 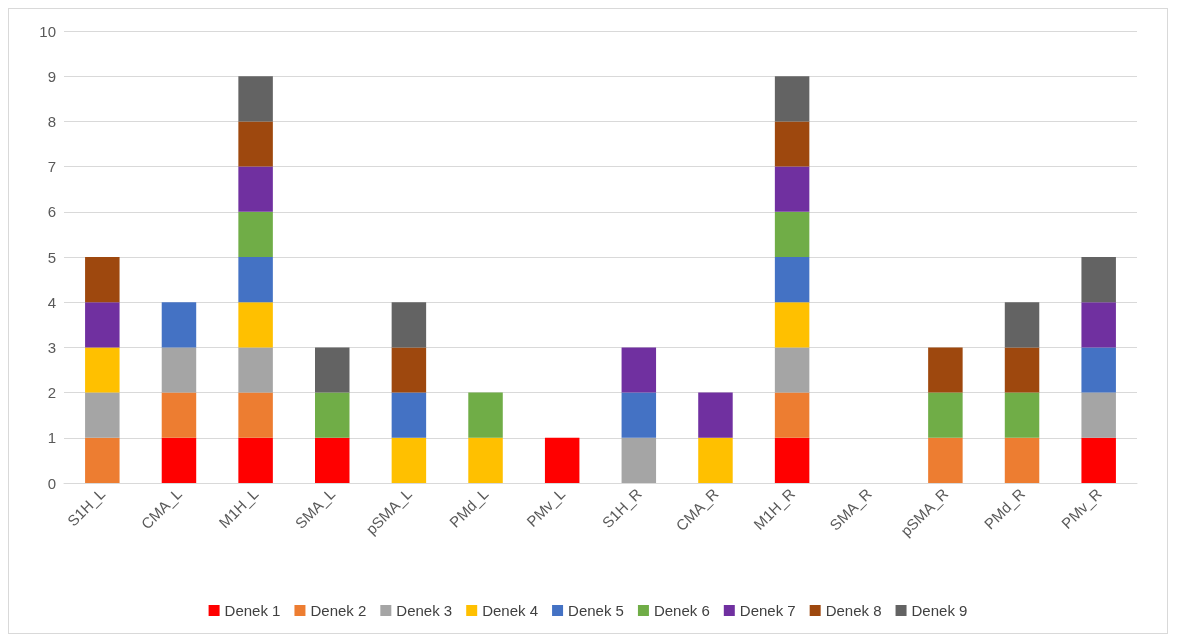 I want to click on legend-label: Denek 4, so click(x=510, y=610).